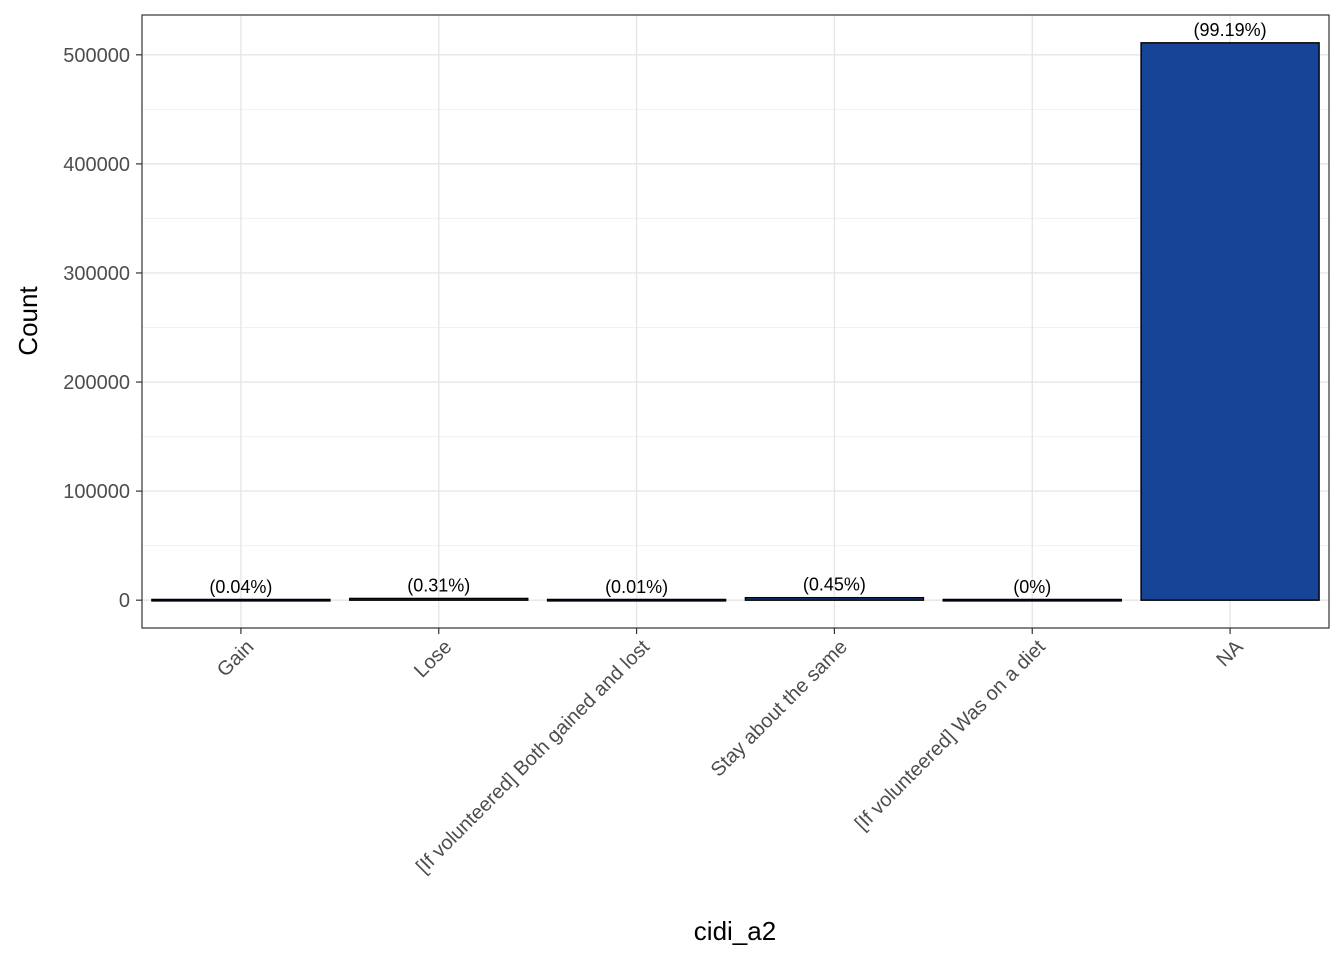 The width and height of the screenshot is (1344, 960). What do you see at coordinates (636, 587) in the screenshot?
I see `data-label: (0.01%)` at bounding box center [636, 587].